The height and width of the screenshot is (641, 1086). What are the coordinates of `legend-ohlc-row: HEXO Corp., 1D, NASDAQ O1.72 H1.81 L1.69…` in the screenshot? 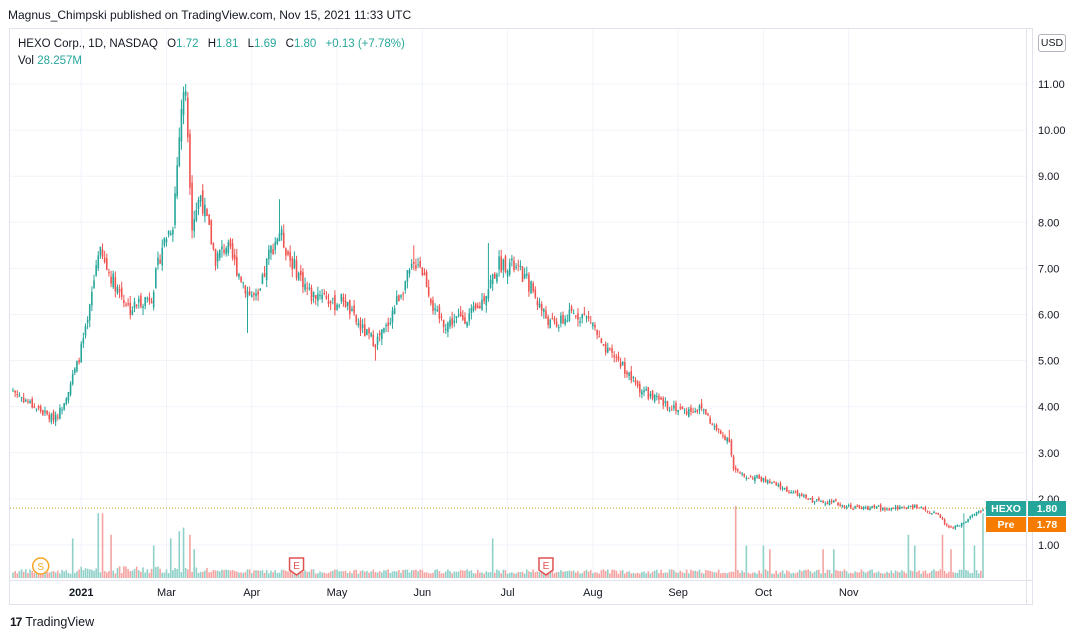 It's located at (211, 44).